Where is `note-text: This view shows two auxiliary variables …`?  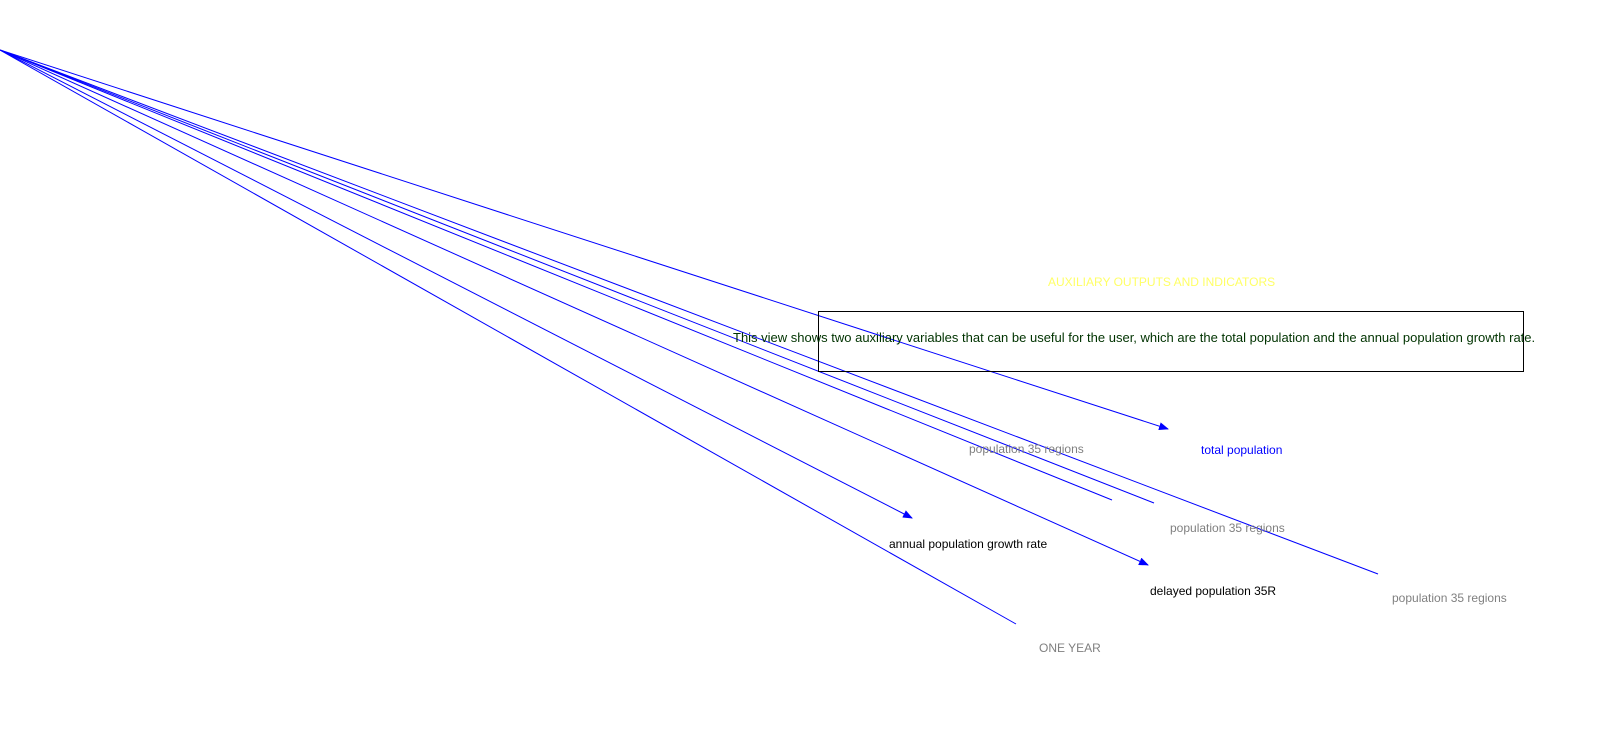
note-text: This view shows two auxiliary variables … is located at coordinates (1134, 337).